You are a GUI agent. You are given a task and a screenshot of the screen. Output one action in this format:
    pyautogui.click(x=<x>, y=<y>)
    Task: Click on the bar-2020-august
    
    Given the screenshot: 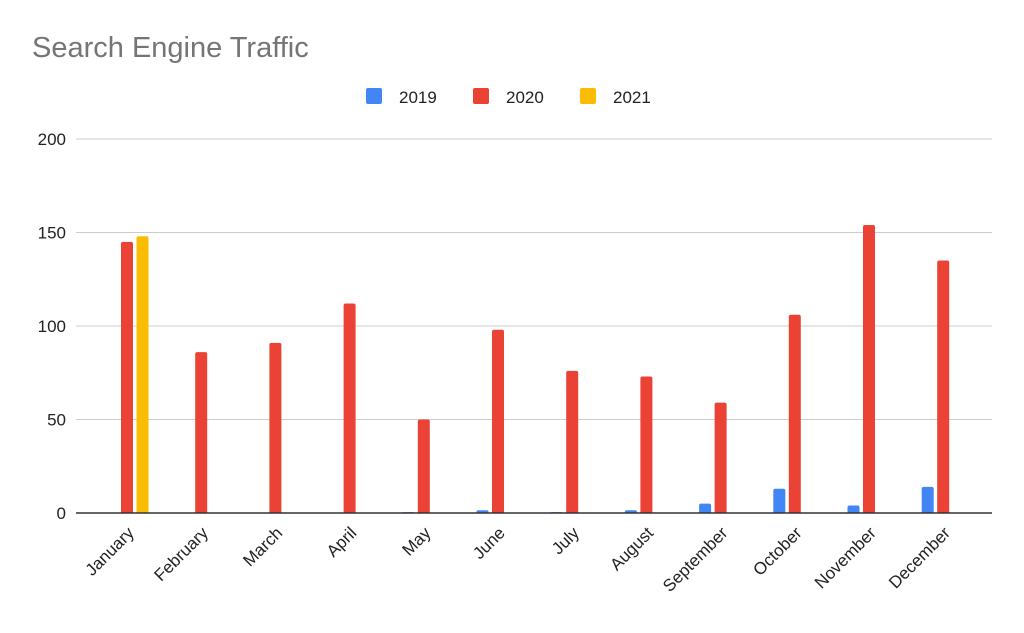 What is the action you would take?
    pyautogui.click(x=646, y=444)
    